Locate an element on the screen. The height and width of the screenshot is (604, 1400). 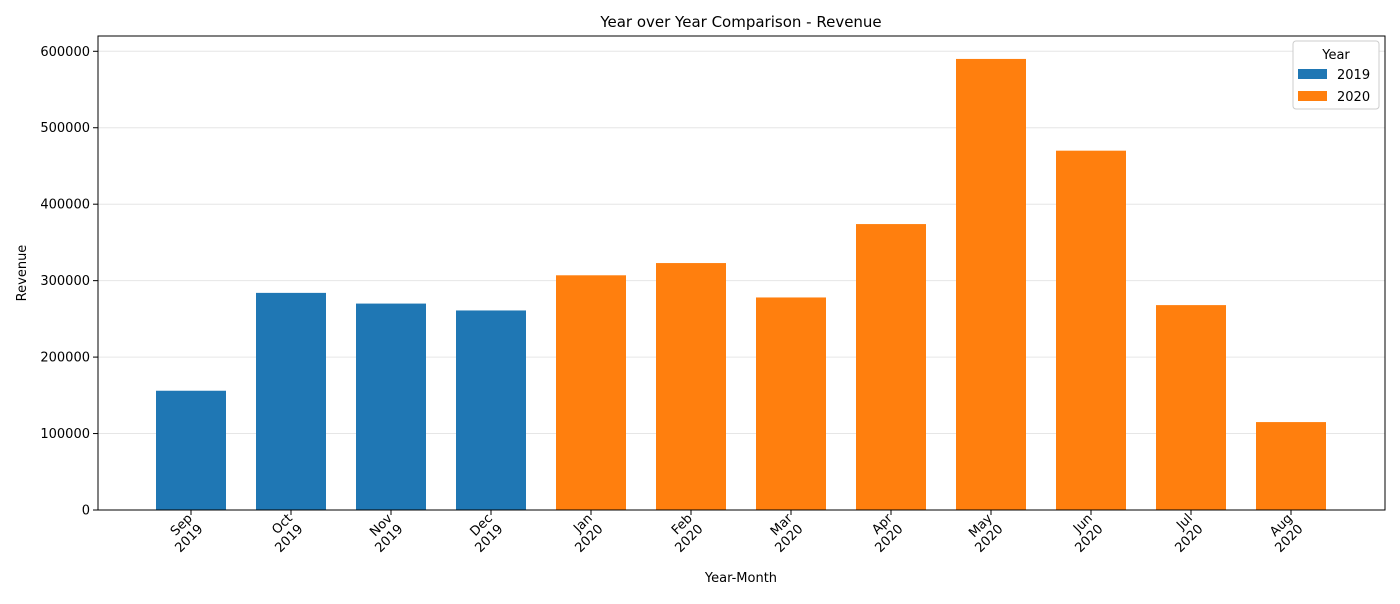
legend-label-2019: 2019 is located at coordinates (1353, 75).